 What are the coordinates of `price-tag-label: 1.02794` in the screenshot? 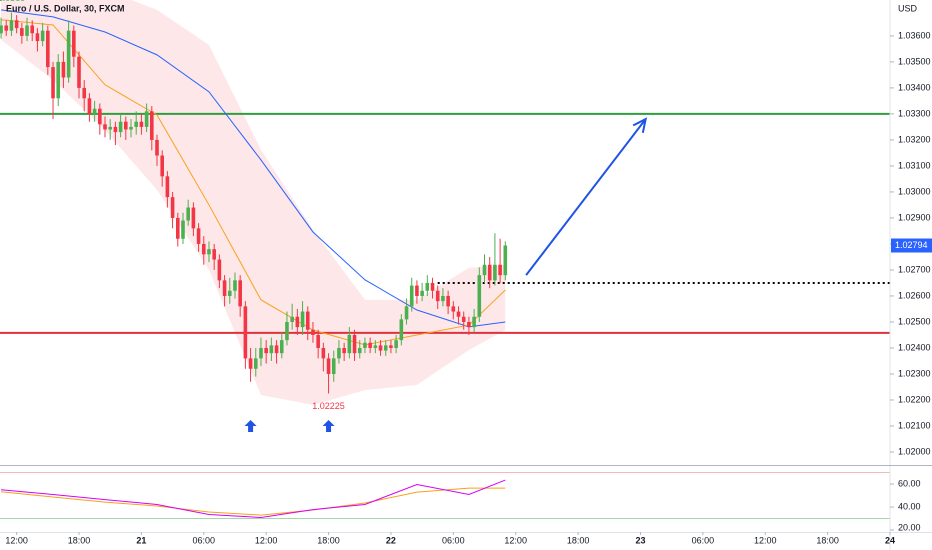 It's located at (911, 245).